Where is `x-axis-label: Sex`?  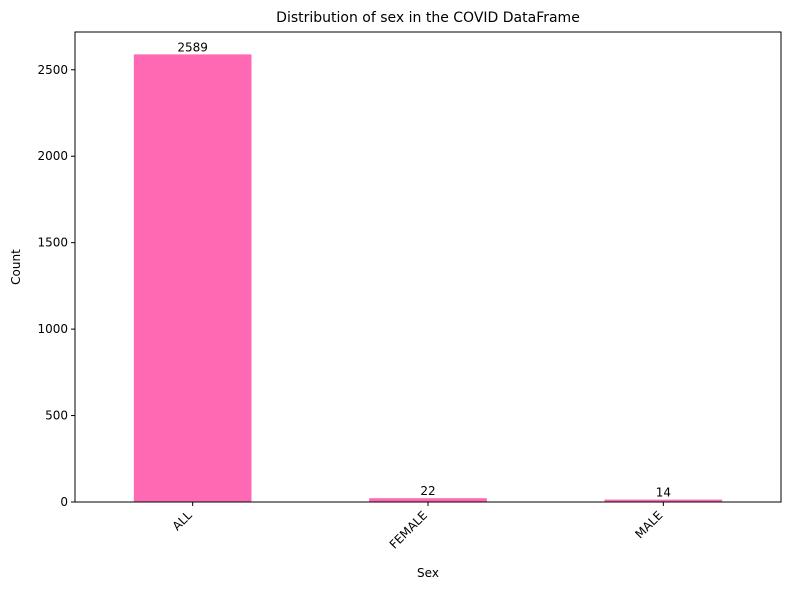 x-axis-label: Sex is located at coordinates (428, 573).